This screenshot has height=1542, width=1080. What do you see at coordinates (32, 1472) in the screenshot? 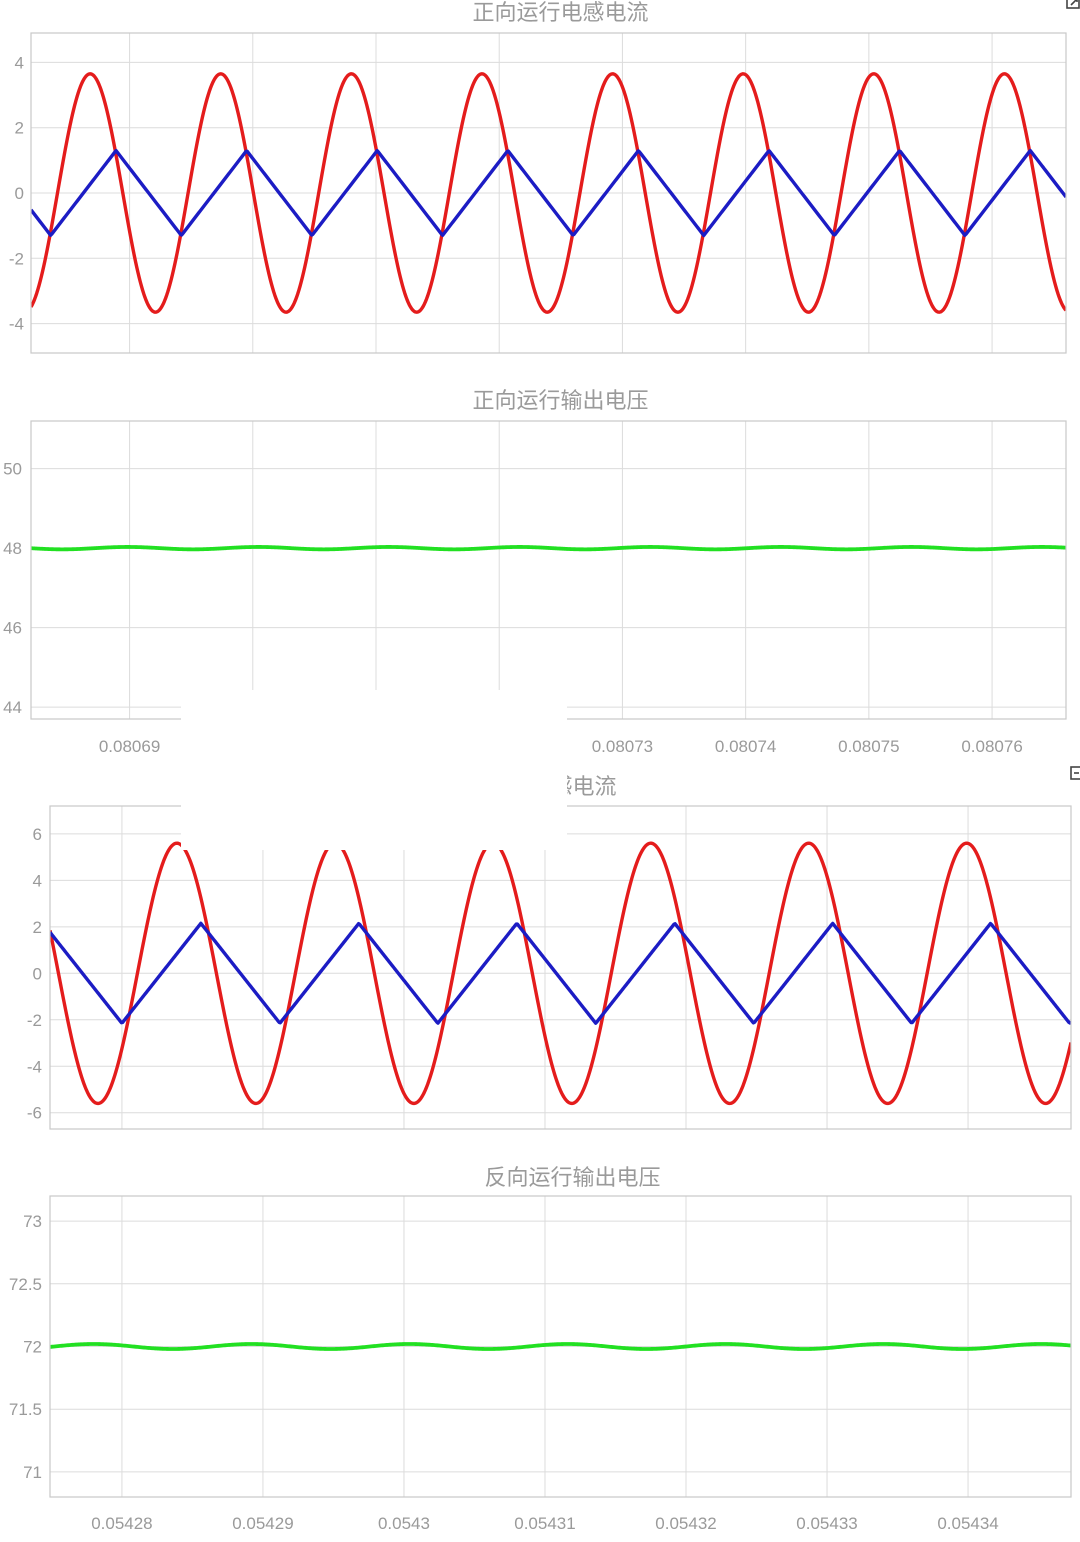
I see `y-tick-label: 71` at bounding box center [32, 1472].